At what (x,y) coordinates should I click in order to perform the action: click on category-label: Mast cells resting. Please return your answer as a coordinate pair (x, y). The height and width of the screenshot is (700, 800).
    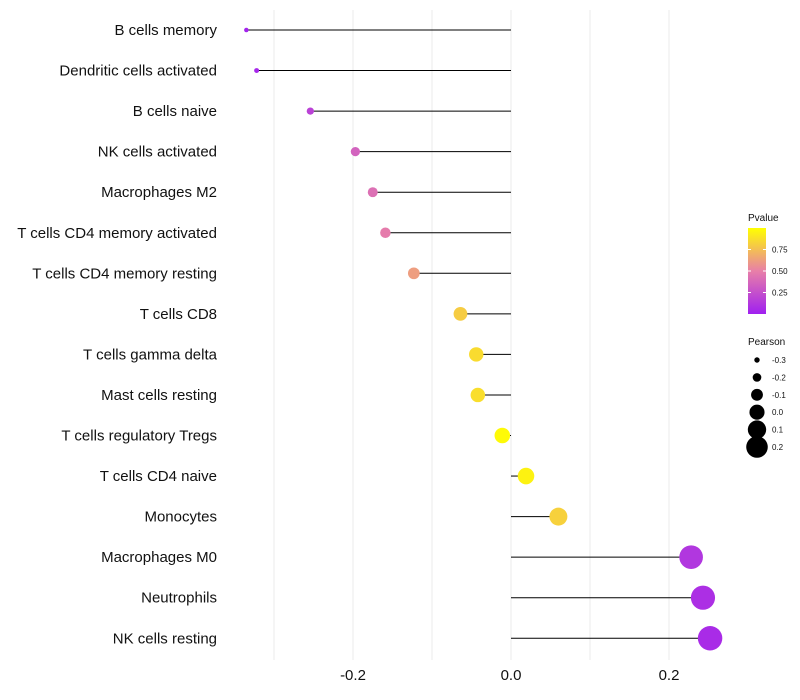
    Looking at the image, I should click on (159, 395).